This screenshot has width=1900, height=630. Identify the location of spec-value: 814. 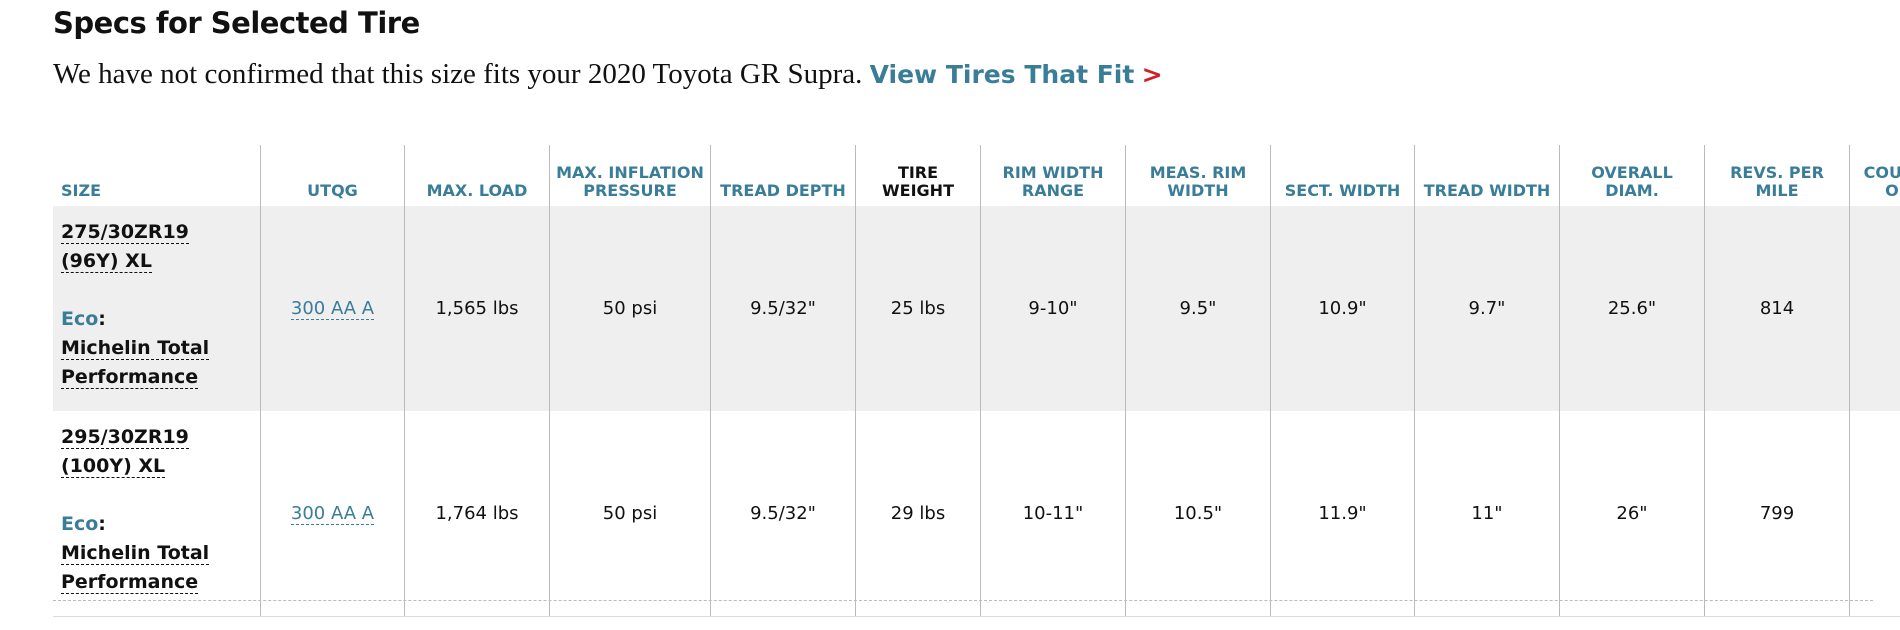
(1777, 308).